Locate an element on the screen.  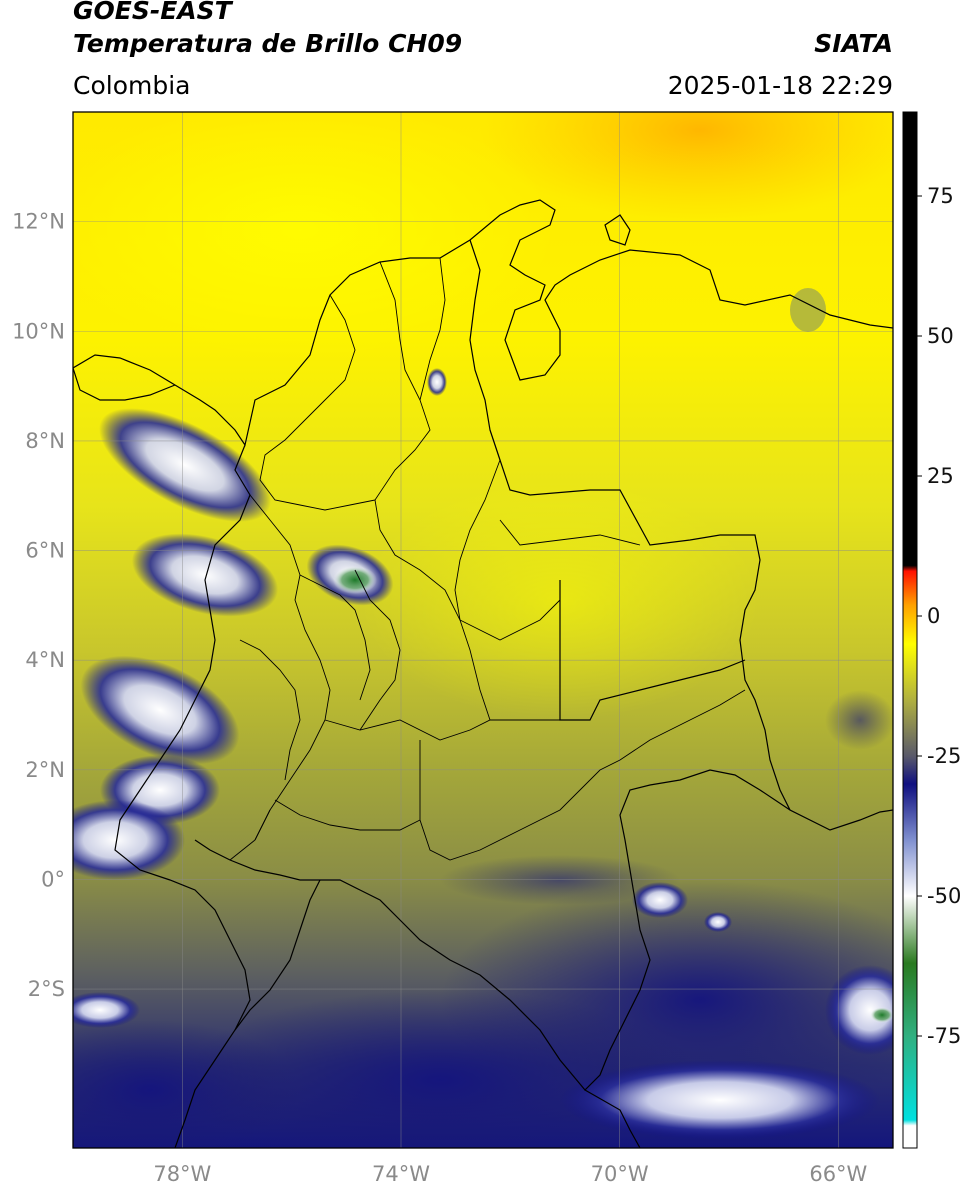
lat-tick-label: 0° is located at coordinates (53, 879).